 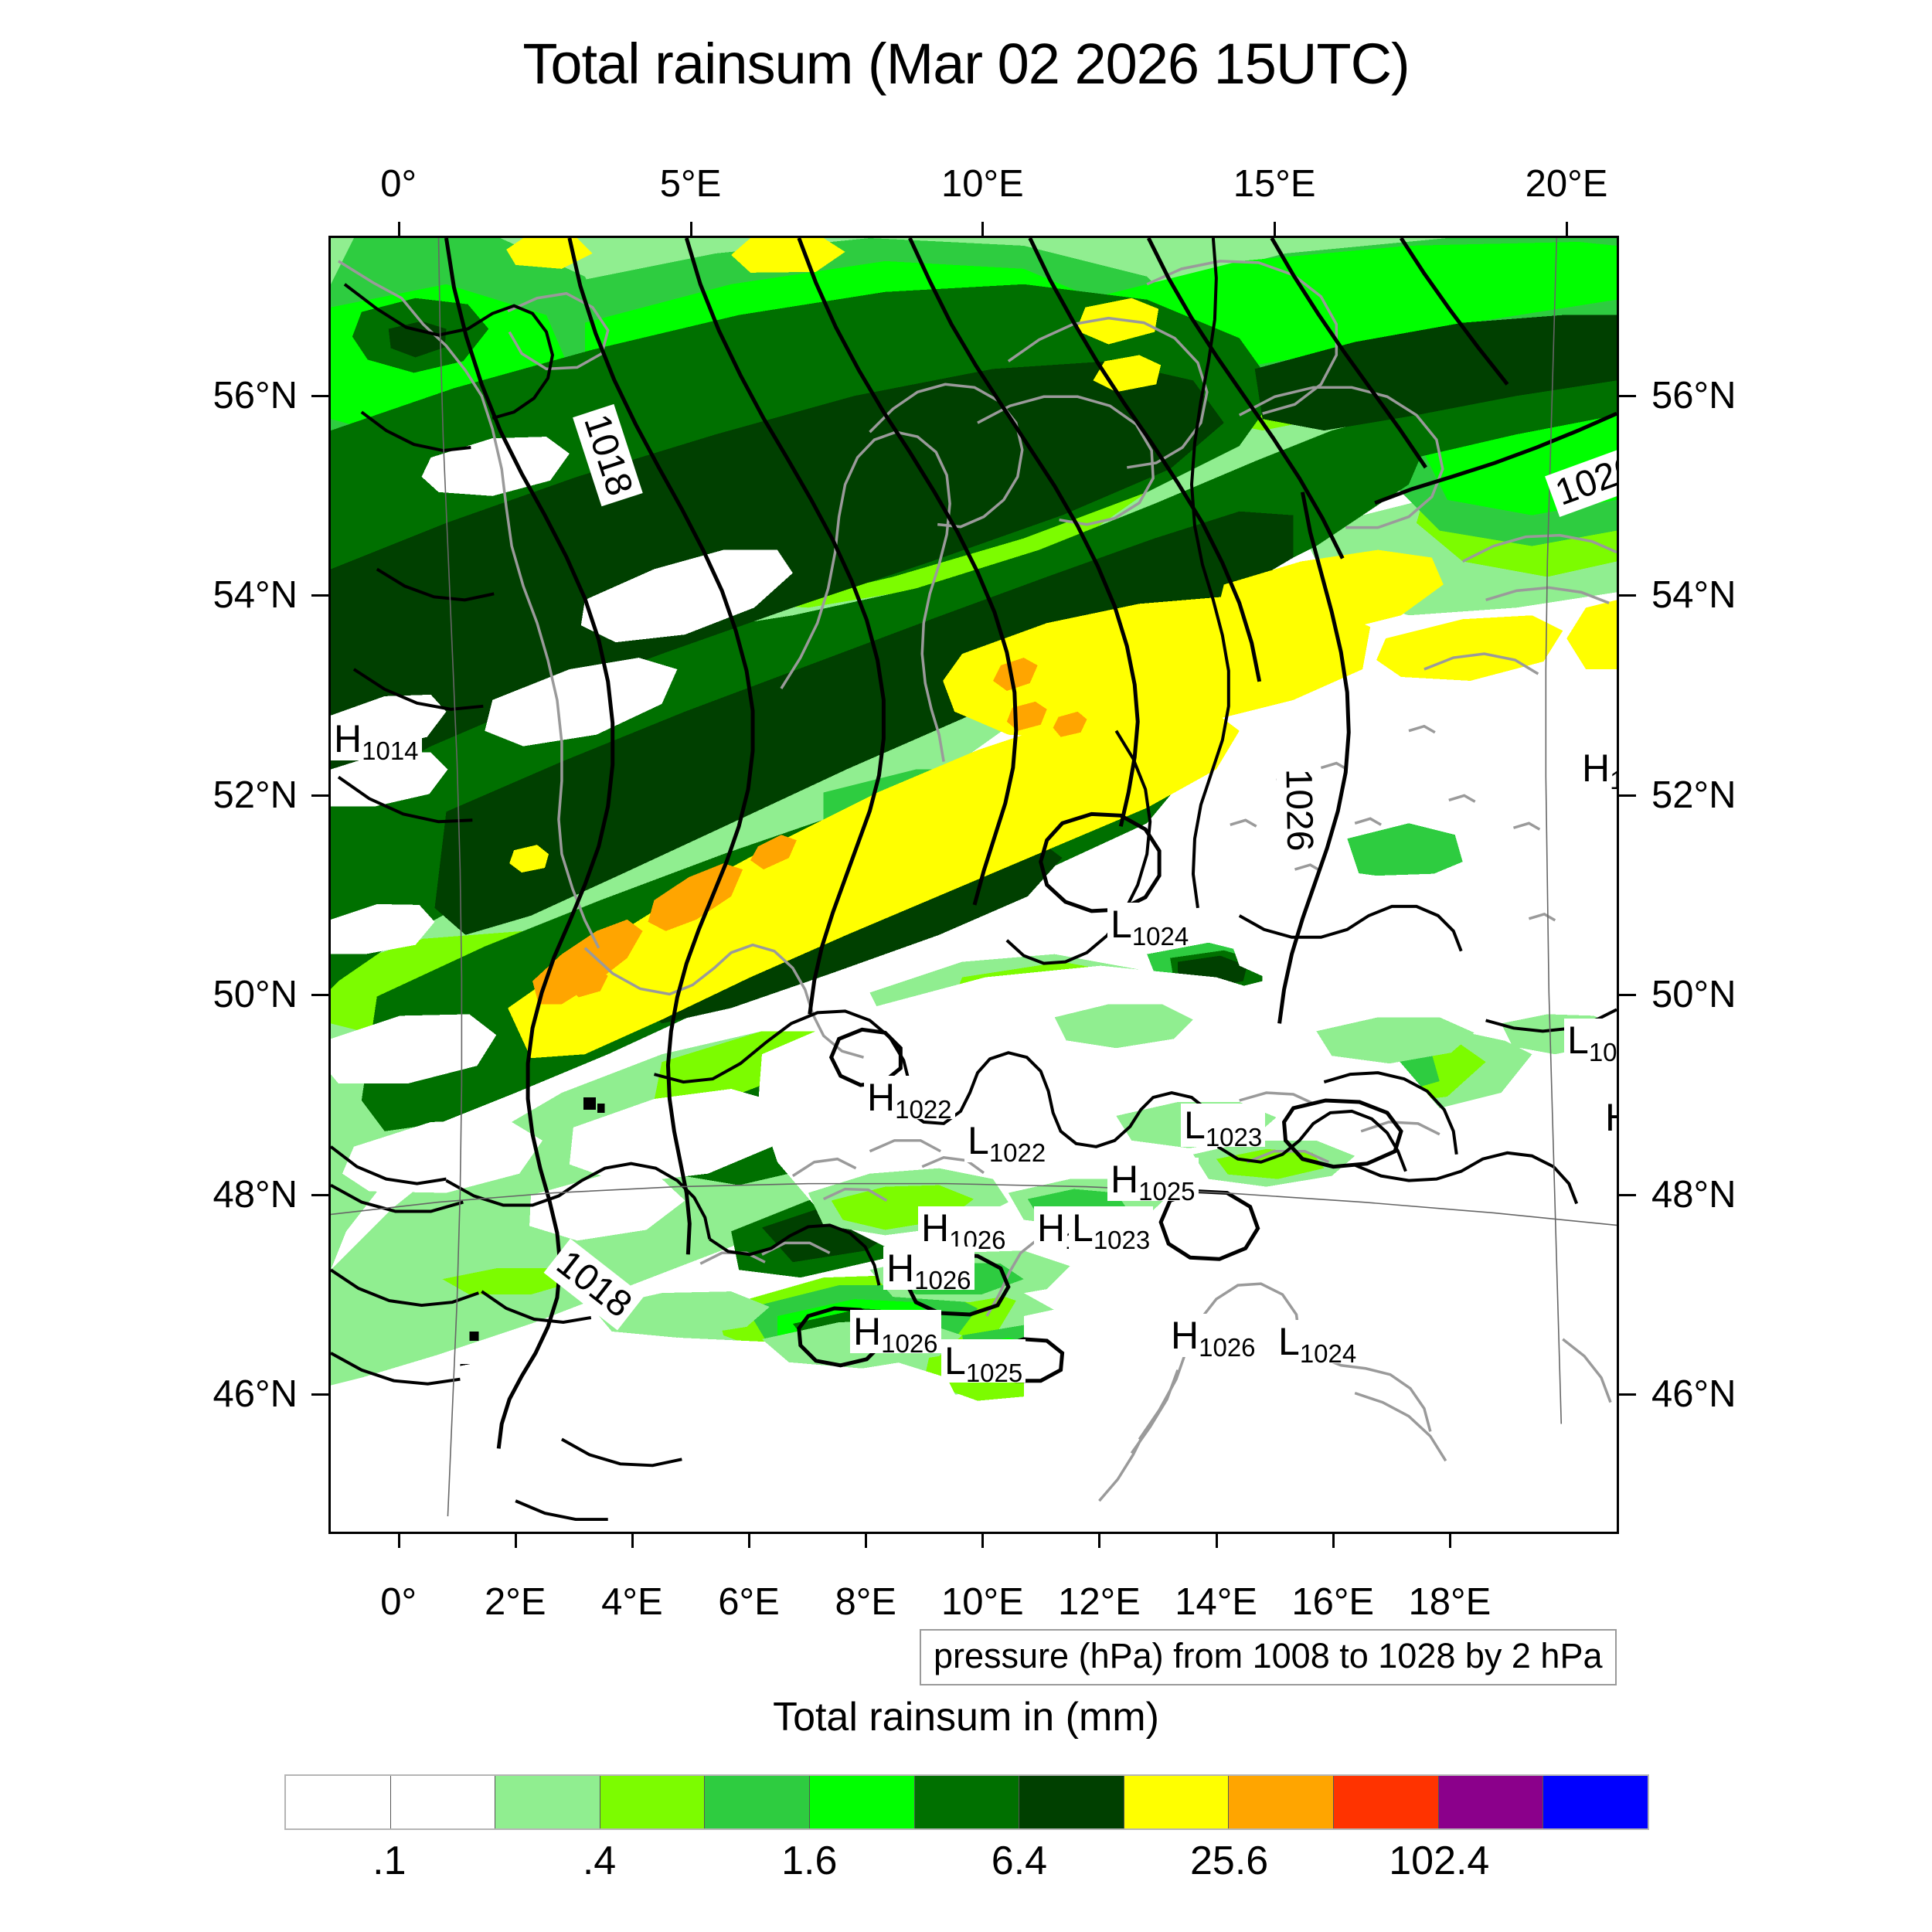 I want to click on pressure-system-high-1: H1022, so click(x=910, y=1099).